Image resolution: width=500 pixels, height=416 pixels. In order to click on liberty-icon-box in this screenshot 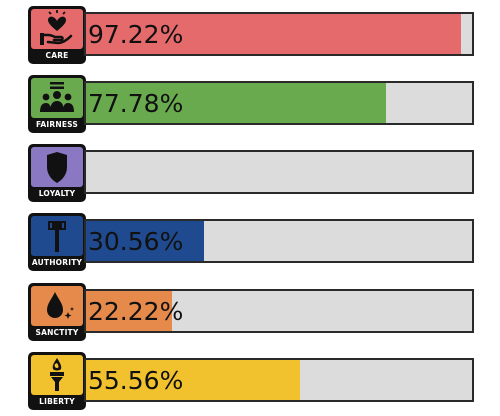, I will do `click(57, 375)`.